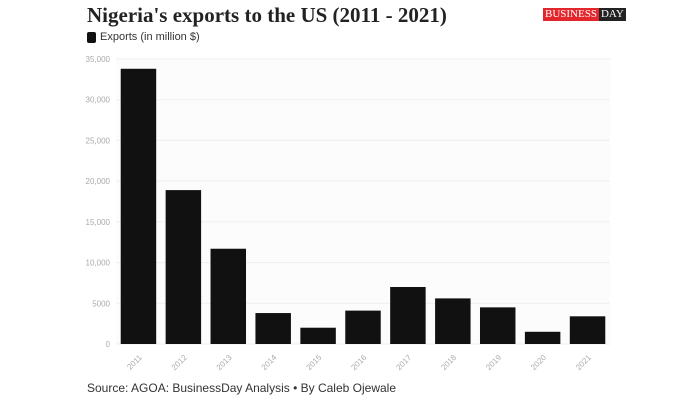 This screenshot has height=400, width=700. I want to click on y-tick-label: 35,000, so click(98, 59).